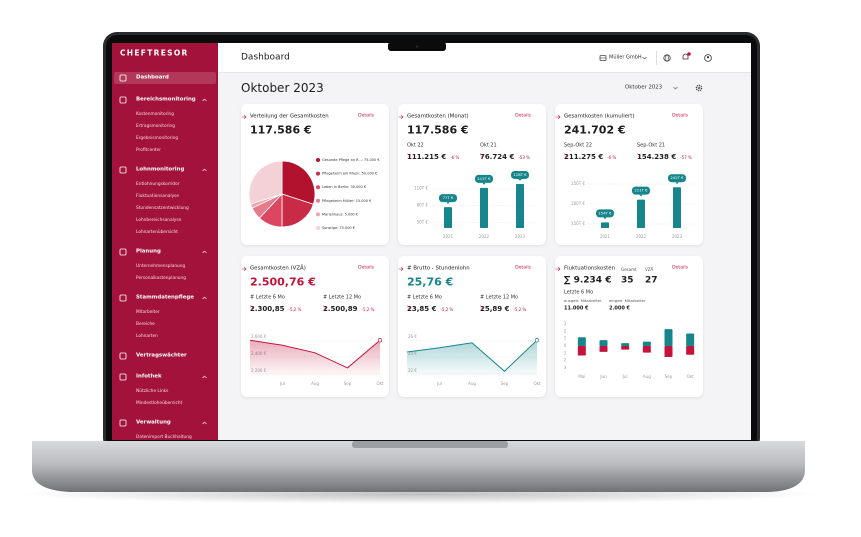 The height and width of the screenshot is (537, 861). What do you see at coordinates (204, 377) in the screenshot?
I see `chevron` at bounding box center [204, 377].